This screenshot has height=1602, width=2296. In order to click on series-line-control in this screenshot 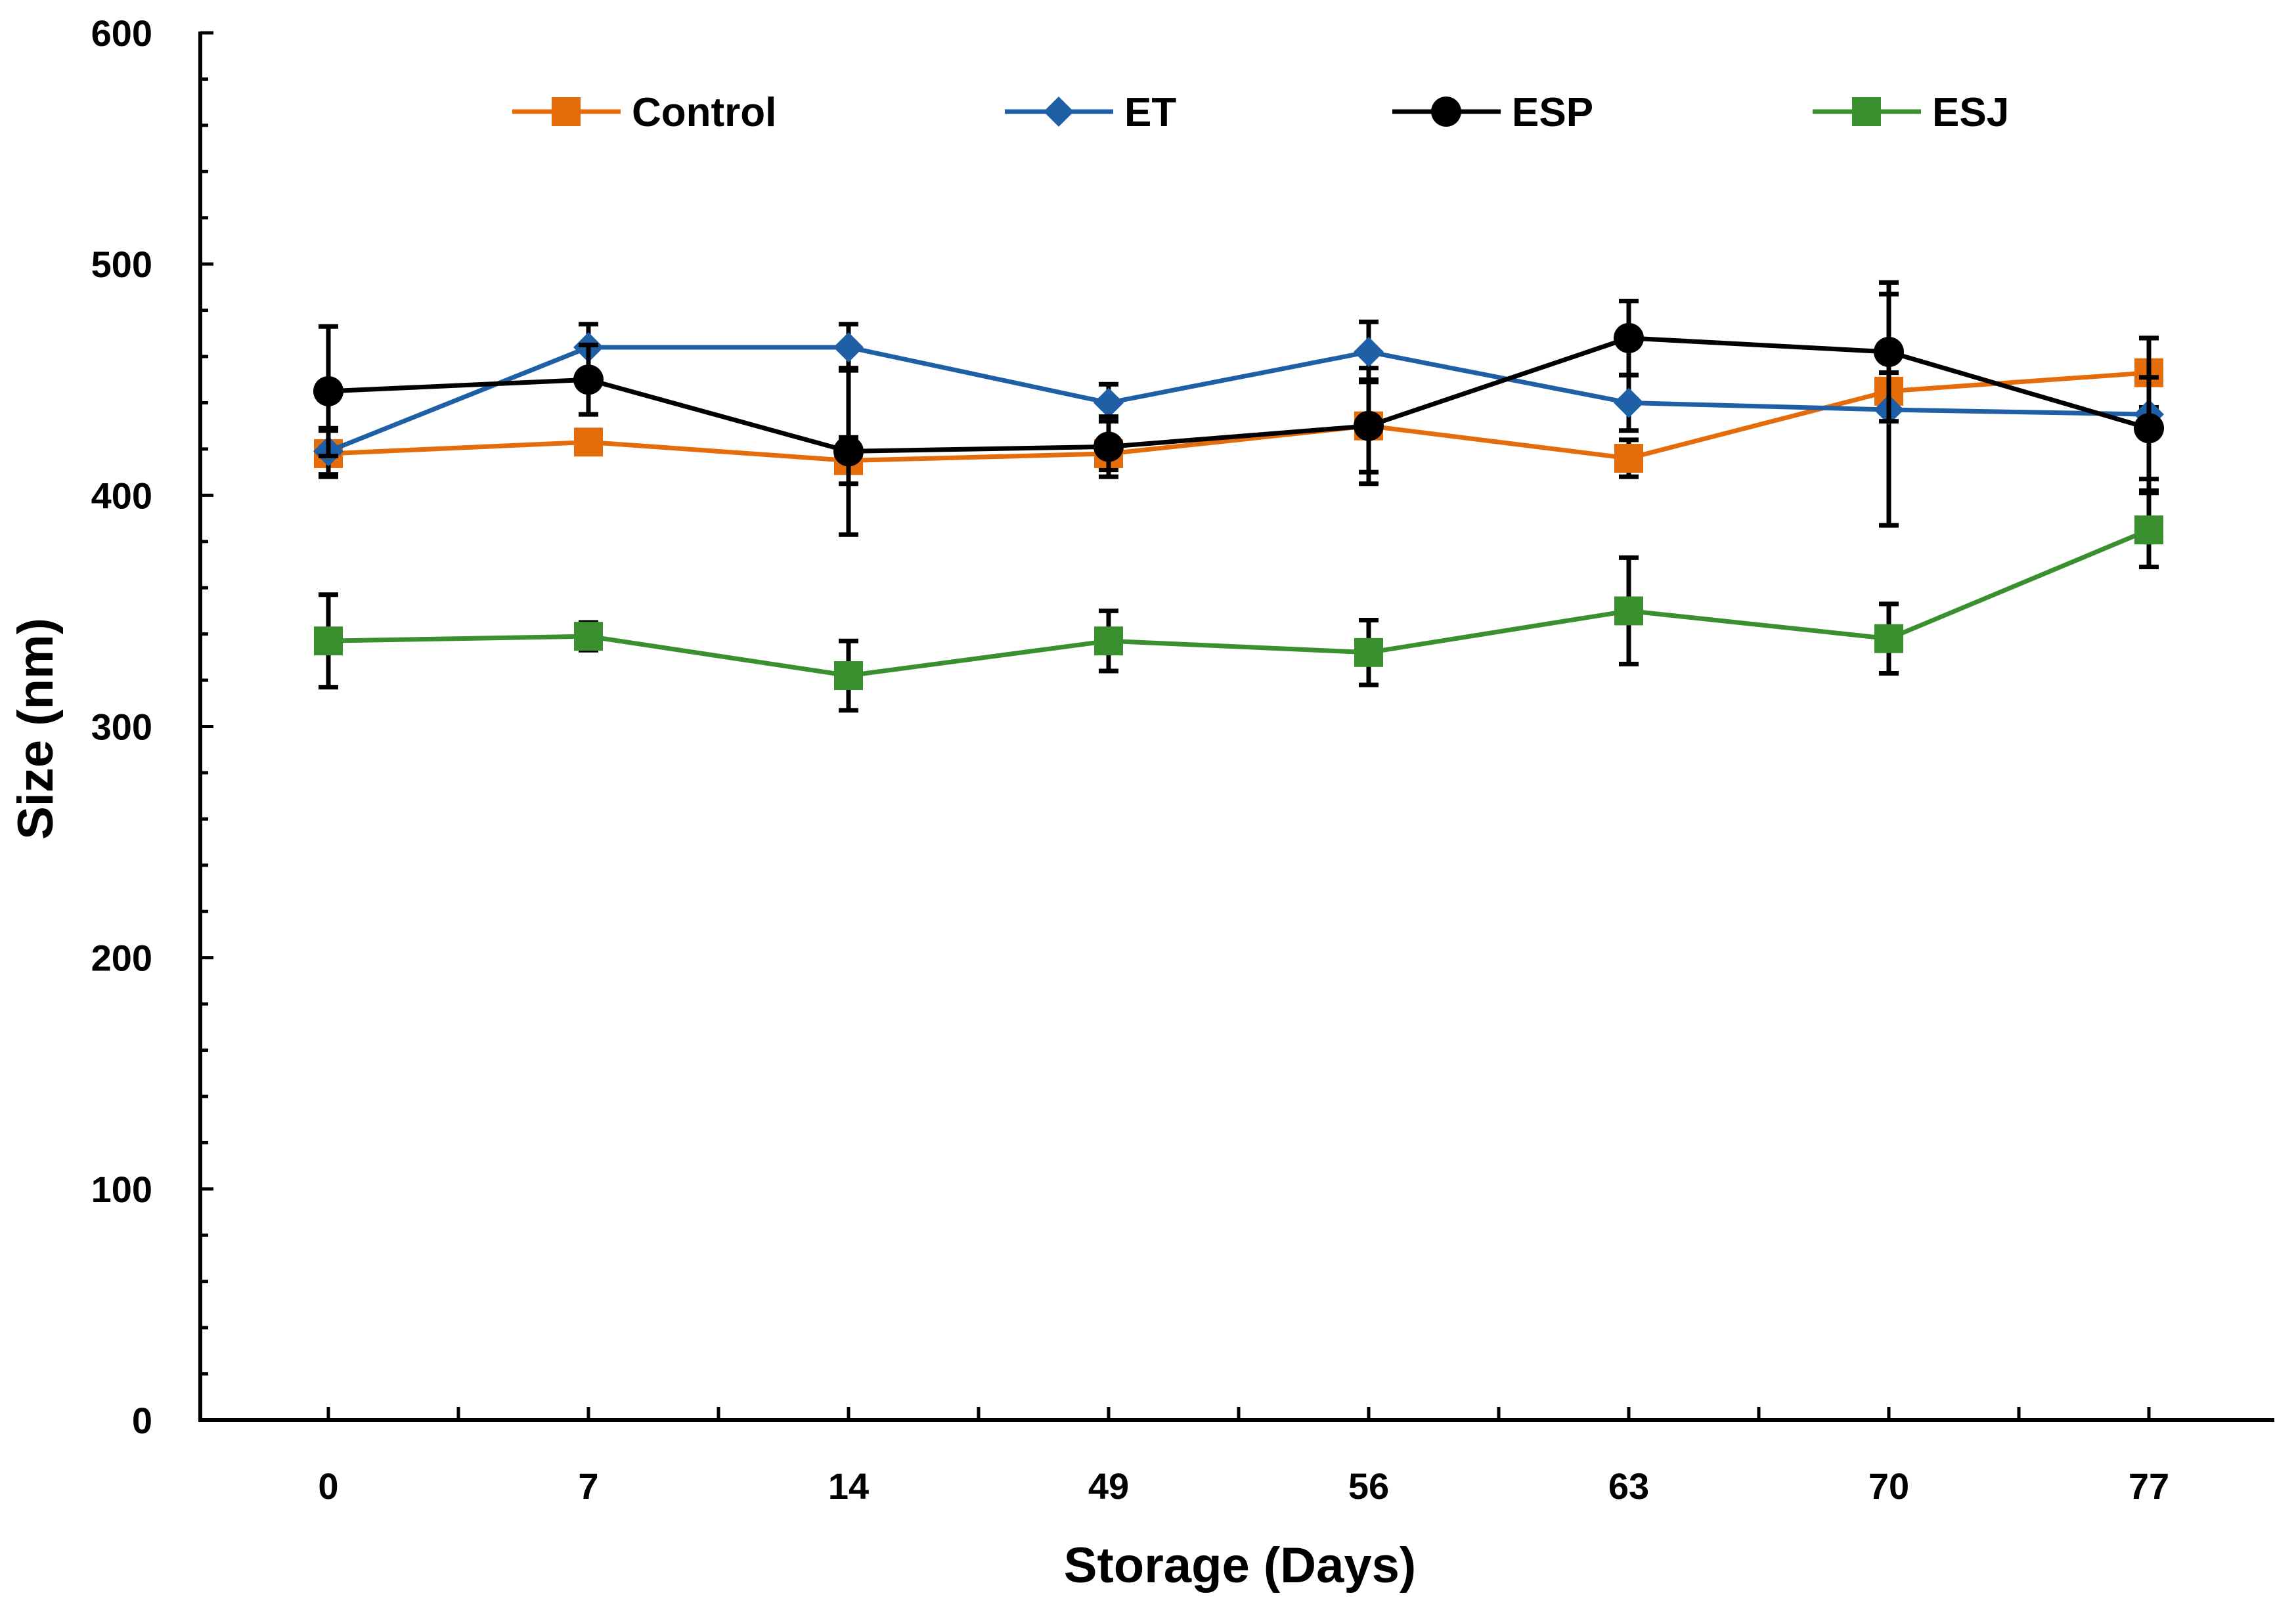, I will do `click(1239, 417)`.